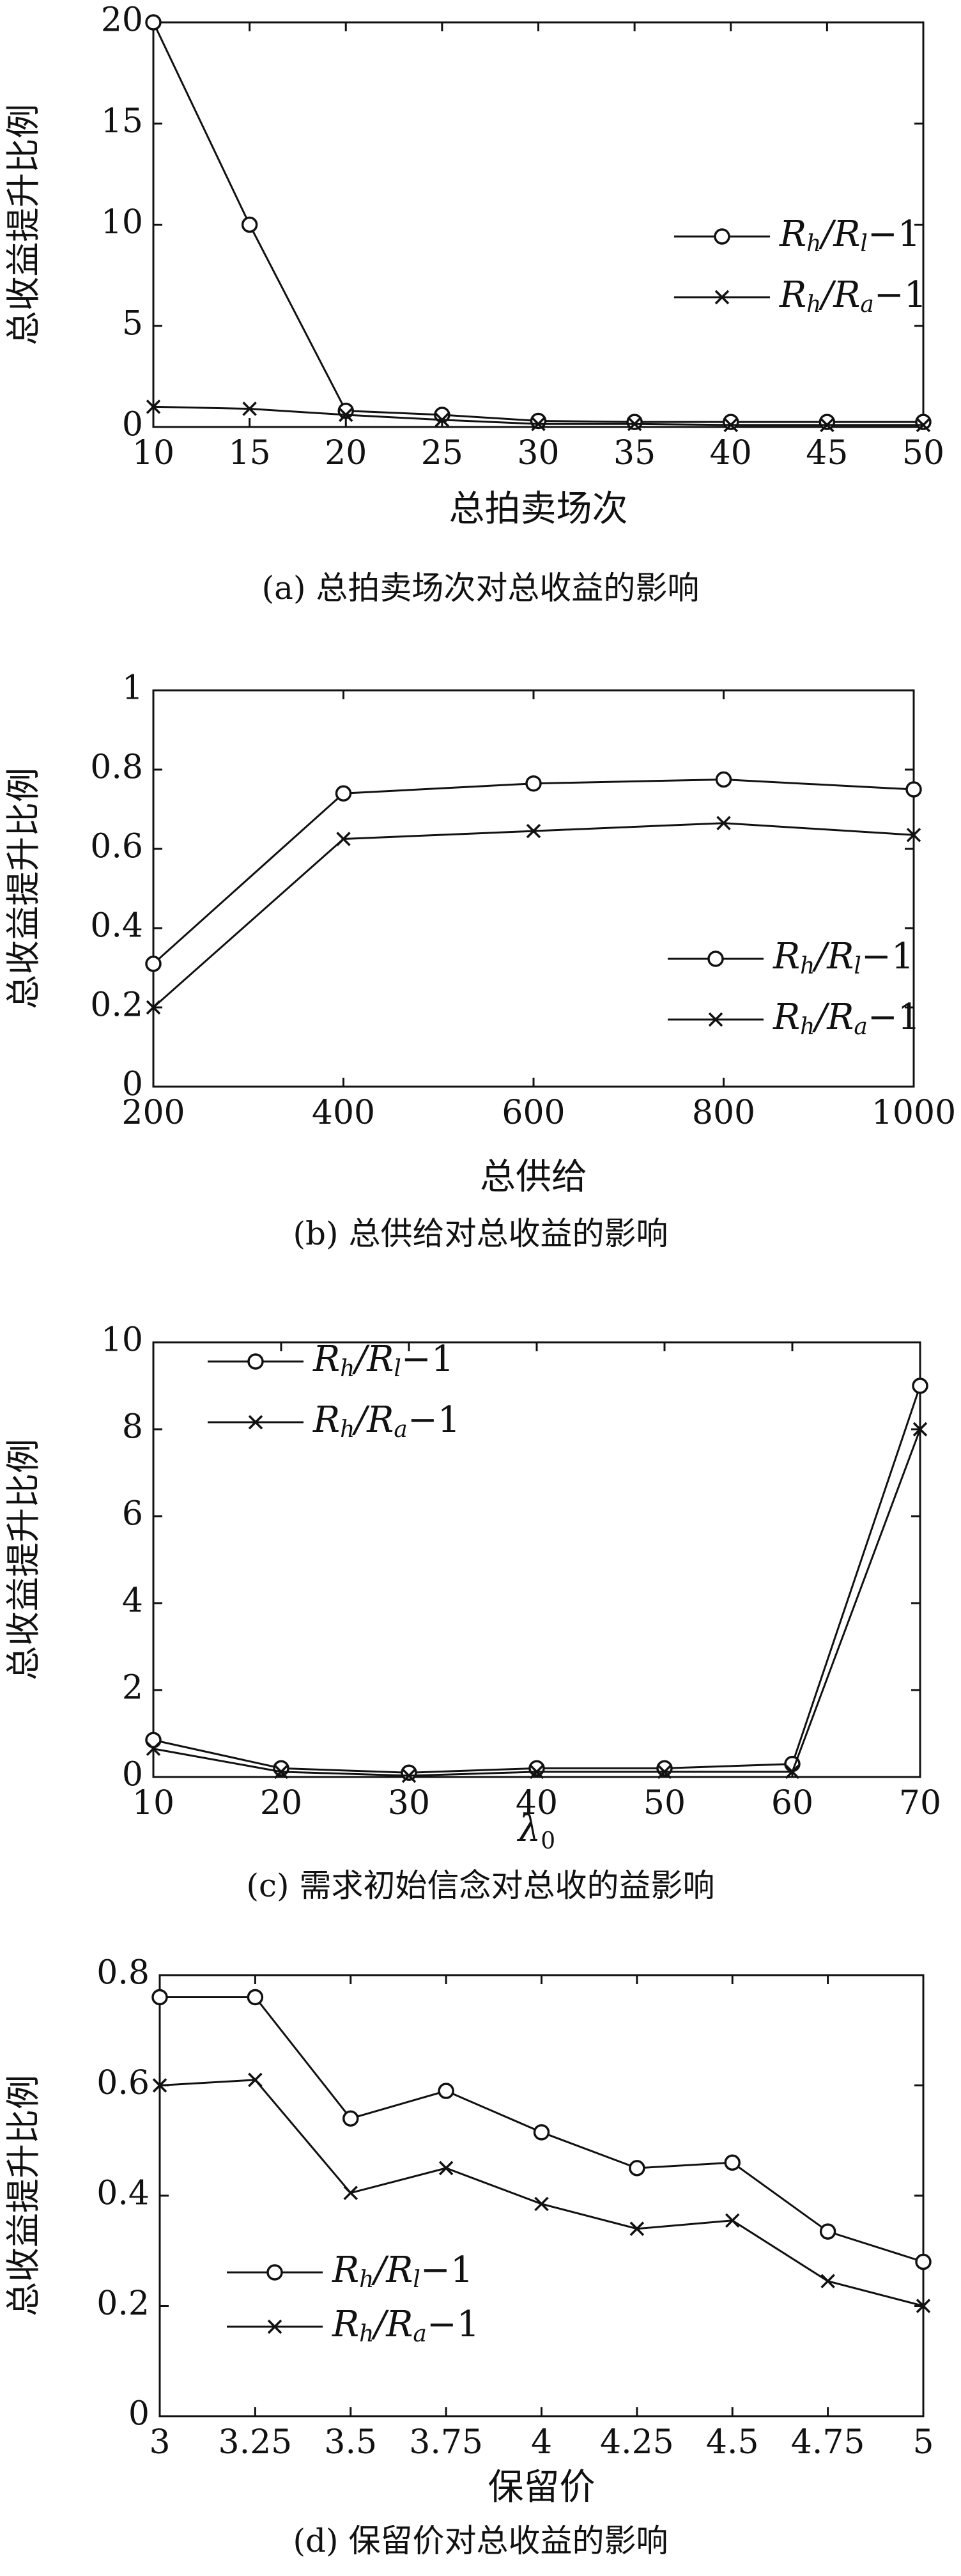 The width and height of the screenshot is (961, 2576). Describe the element at coordinates (480, 2540) in the screenshot. I see `chart-d-caption: (d) 保留价对总收益的影响` at that location.